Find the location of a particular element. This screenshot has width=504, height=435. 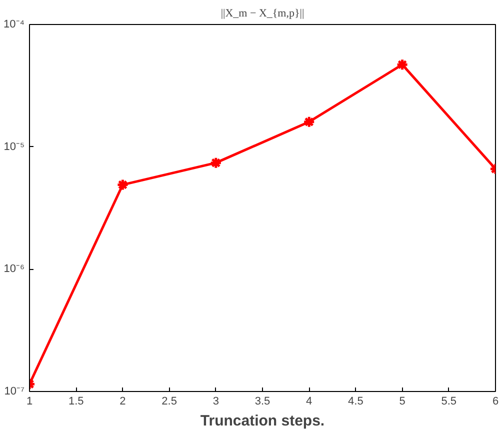

x-tick-label: 5 is located at coordinates (402, 402).